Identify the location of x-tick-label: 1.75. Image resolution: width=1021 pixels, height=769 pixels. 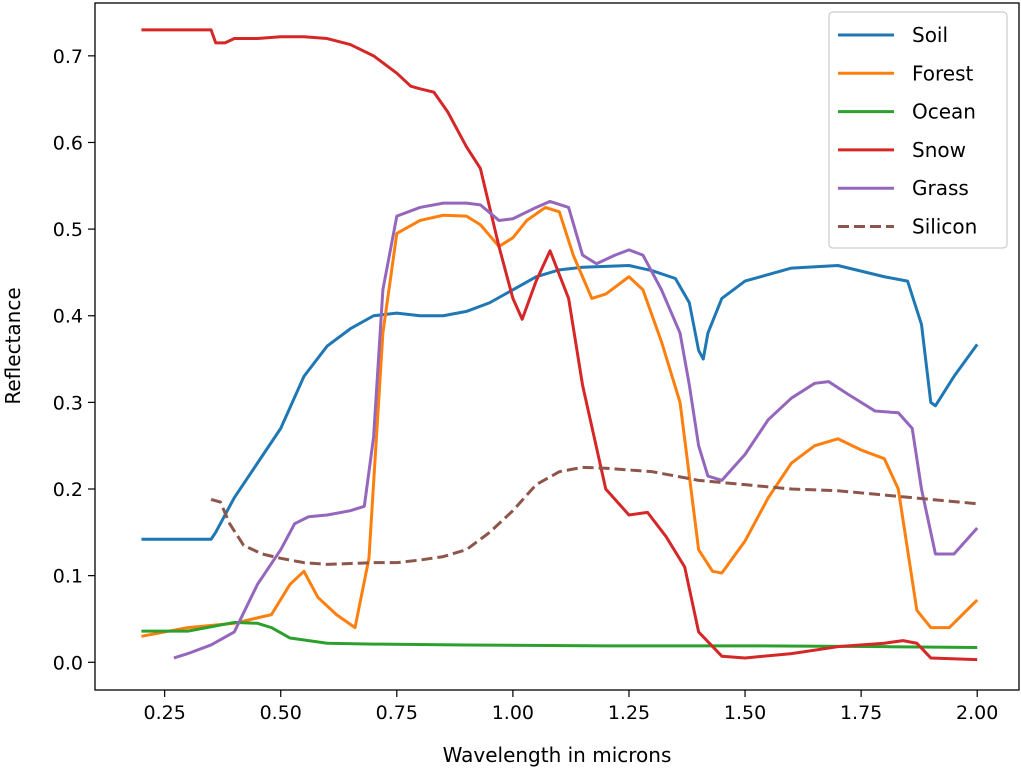
(861, 713).